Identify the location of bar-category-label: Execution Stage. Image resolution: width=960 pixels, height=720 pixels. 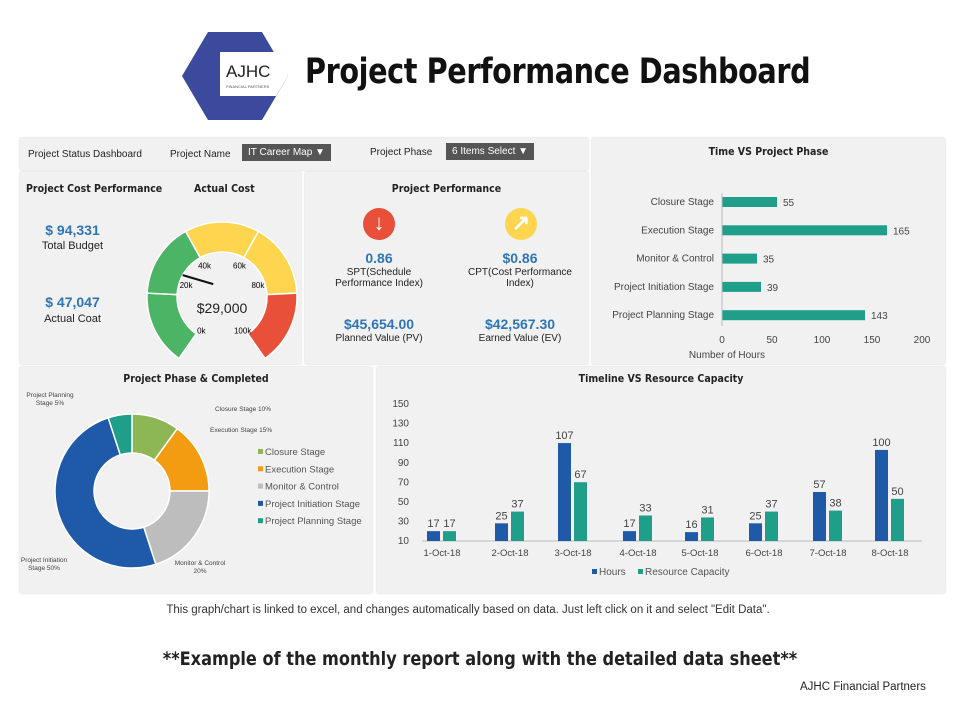
(677, 230).